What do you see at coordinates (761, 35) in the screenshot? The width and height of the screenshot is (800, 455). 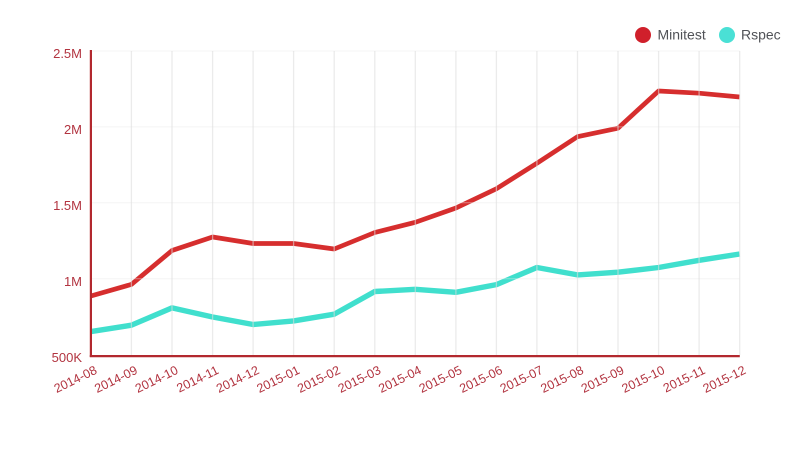 I see `svg-text: Rspec` at bounding box center [761, 35].